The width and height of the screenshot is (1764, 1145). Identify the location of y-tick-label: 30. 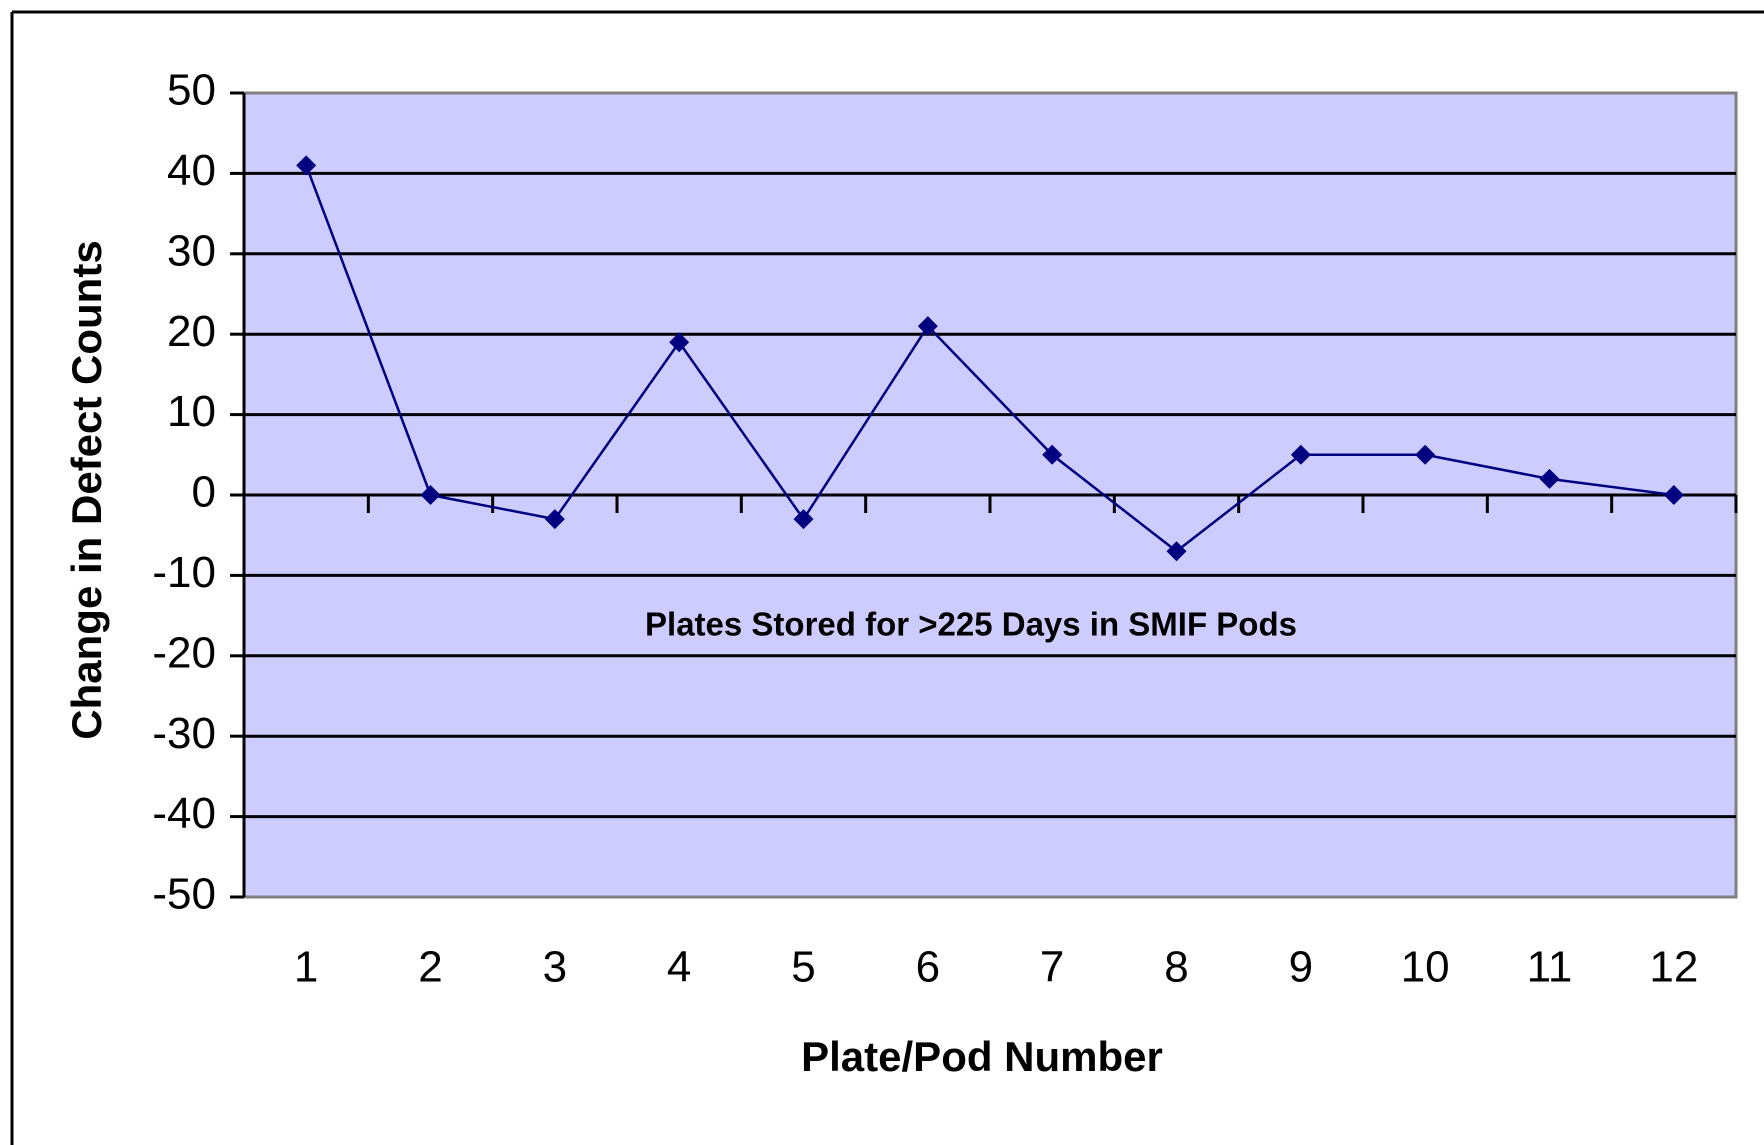
(191, 250).